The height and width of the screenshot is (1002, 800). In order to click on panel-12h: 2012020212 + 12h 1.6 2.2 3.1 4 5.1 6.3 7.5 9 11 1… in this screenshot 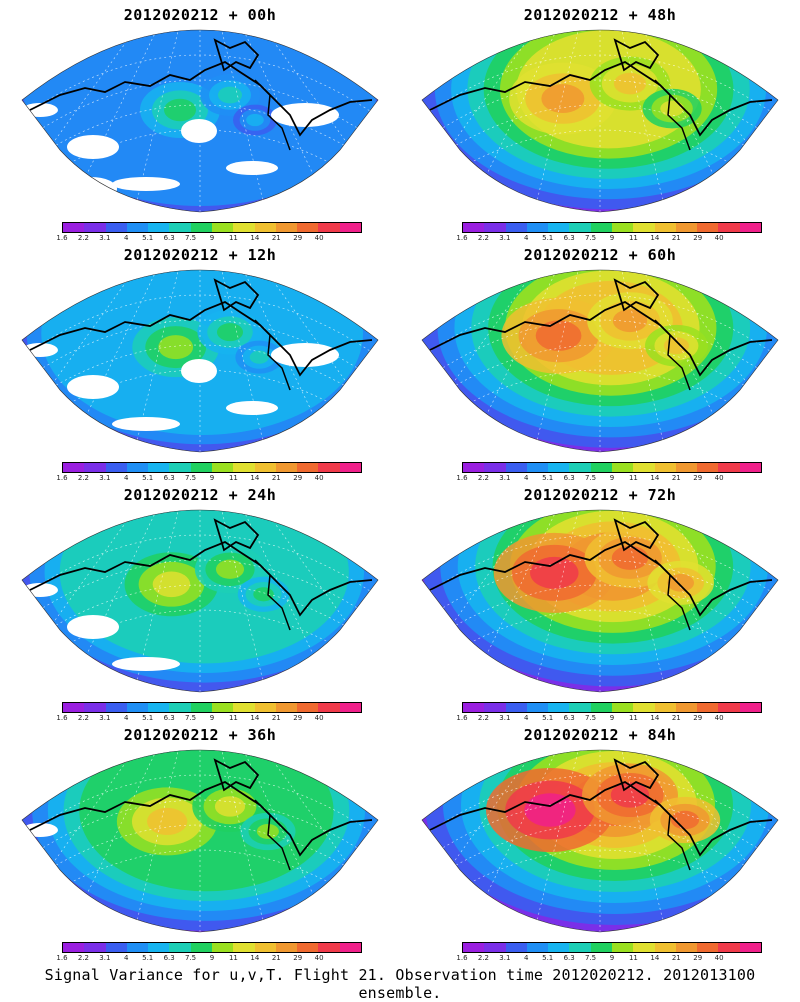, I will do `click(200, 361)`.